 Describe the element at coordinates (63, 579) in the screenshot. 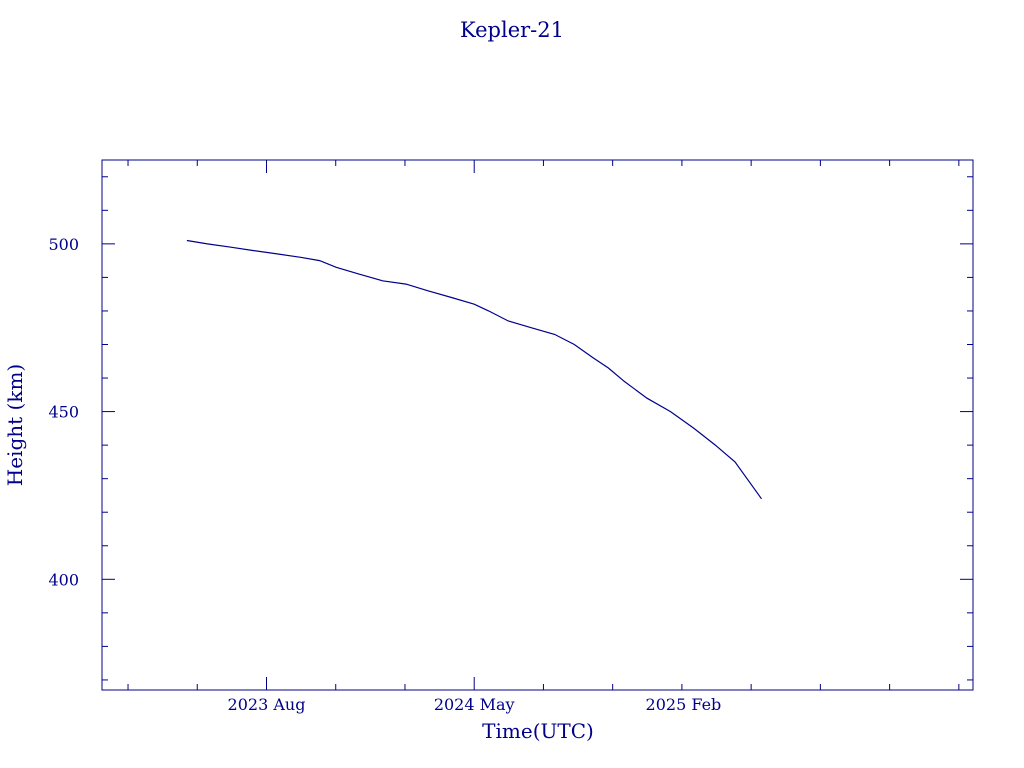

I see `y-tick-label: 400` at that location.